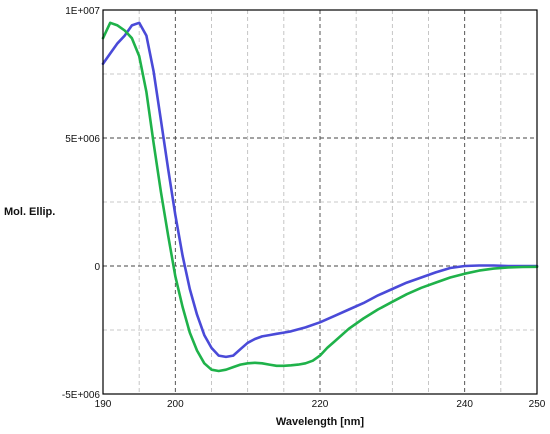 This screenshot has height=434, width=550. What do you see at coordinates (82, 11) in the screenshot?
I see `y-tick-label: 1E+007` at bounding box center [82, 11].